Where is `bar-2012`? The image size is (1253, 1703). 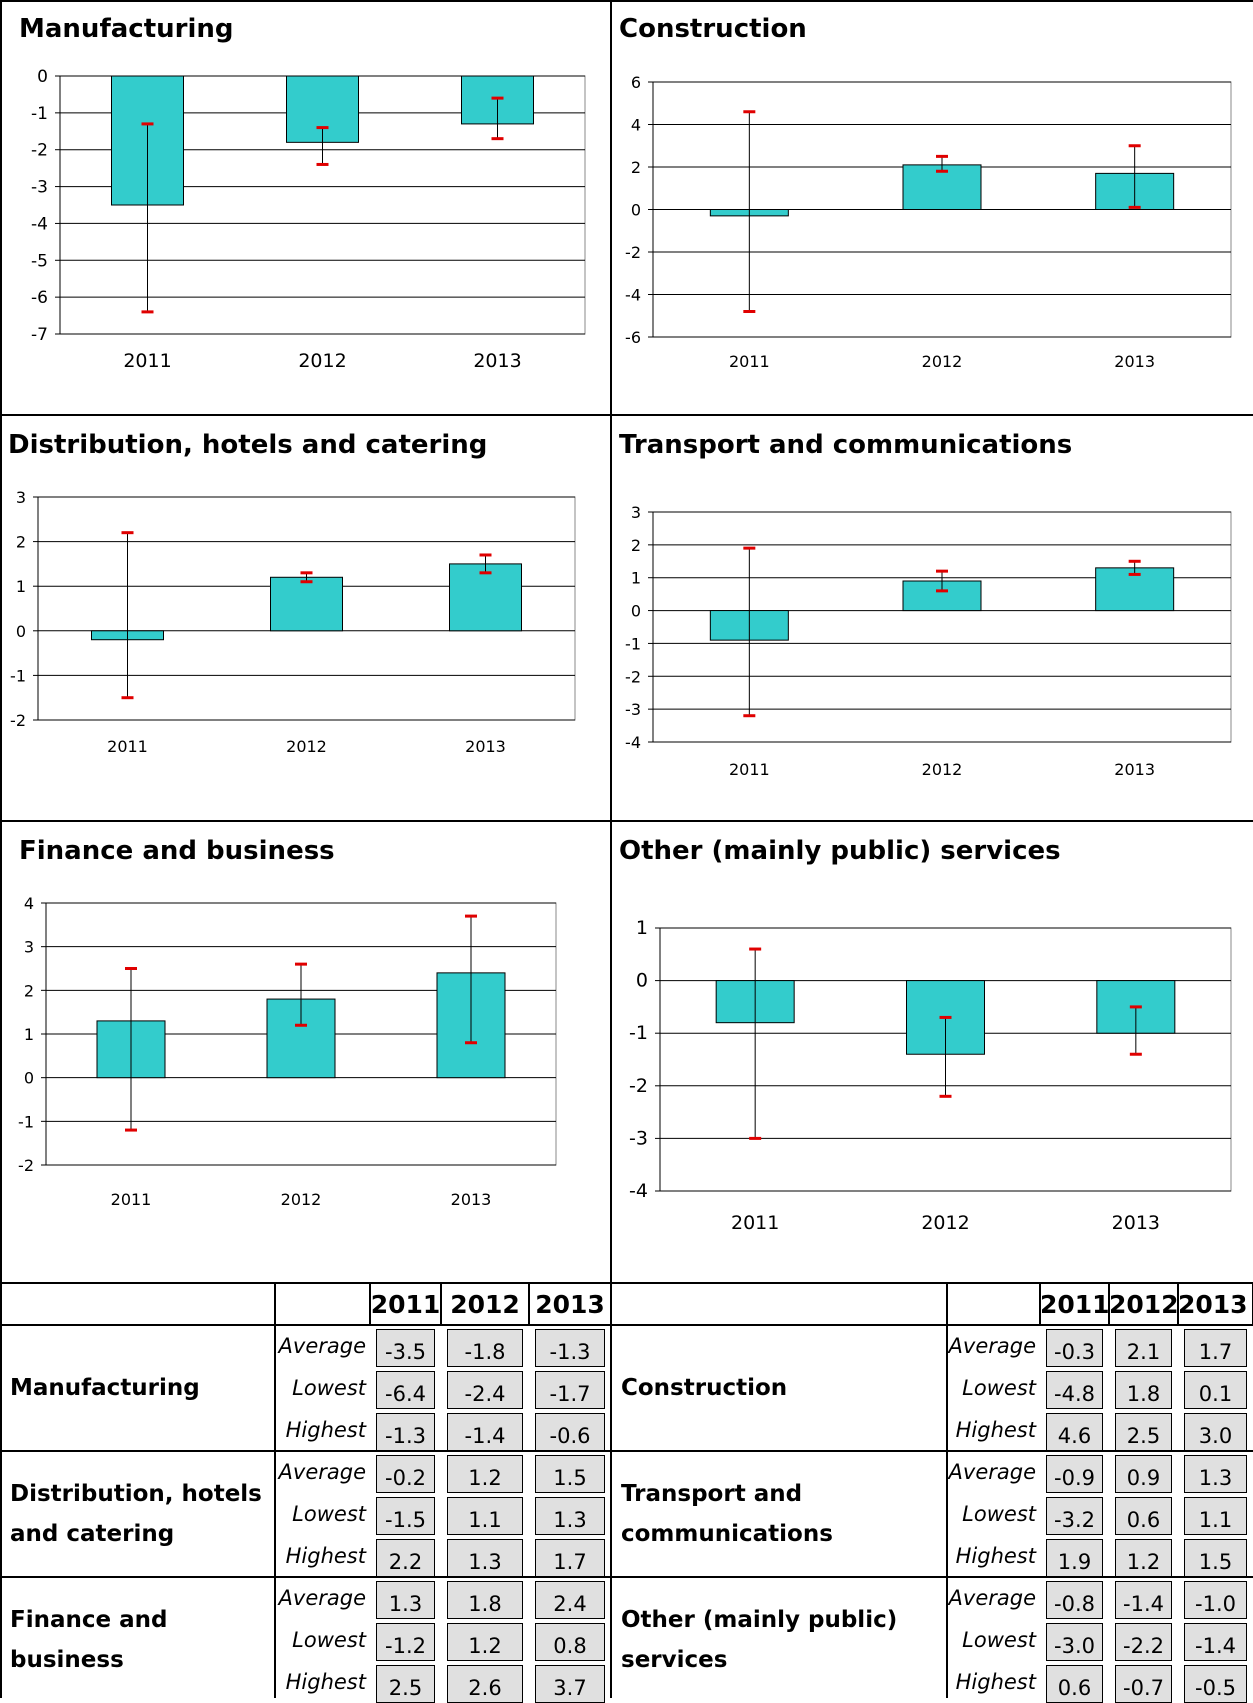 bar-2012 is located at coordinates (306, 604).